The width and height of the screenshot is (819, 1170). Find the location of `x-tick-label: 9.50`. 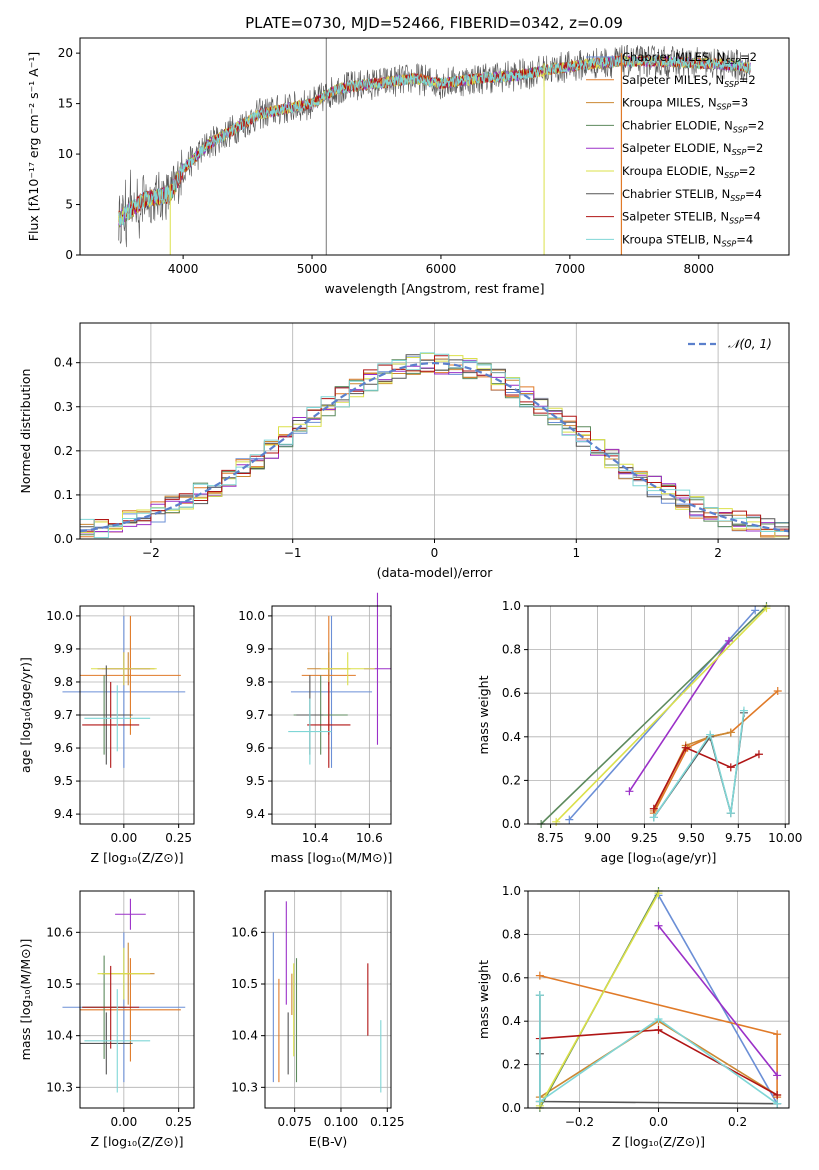

x-tick-label: 9.50 is located at coordinates (691, 838).